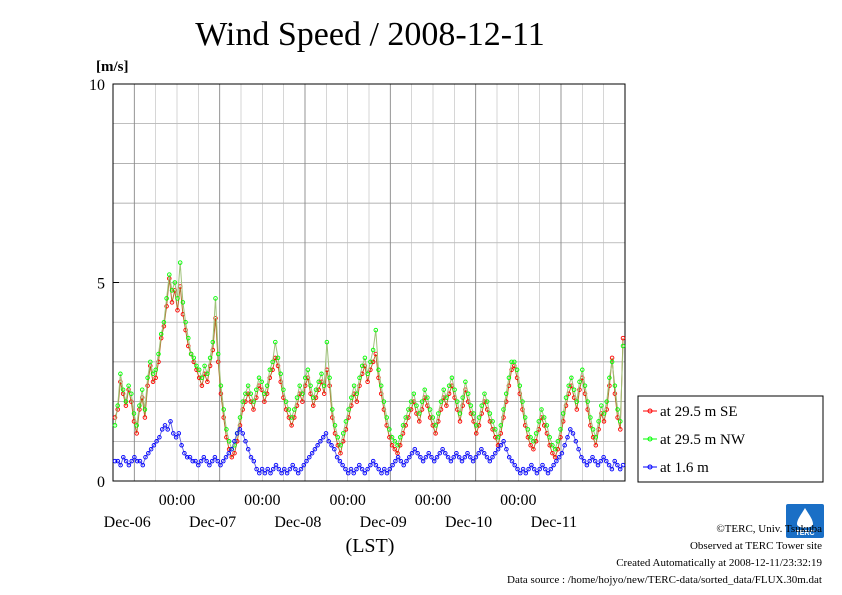  What do you see at coordinates (769, 529) in the screenshot?
I see `copyright-text: ©TERC, Univ. Tsukuba` at bounding box center [769, 529].